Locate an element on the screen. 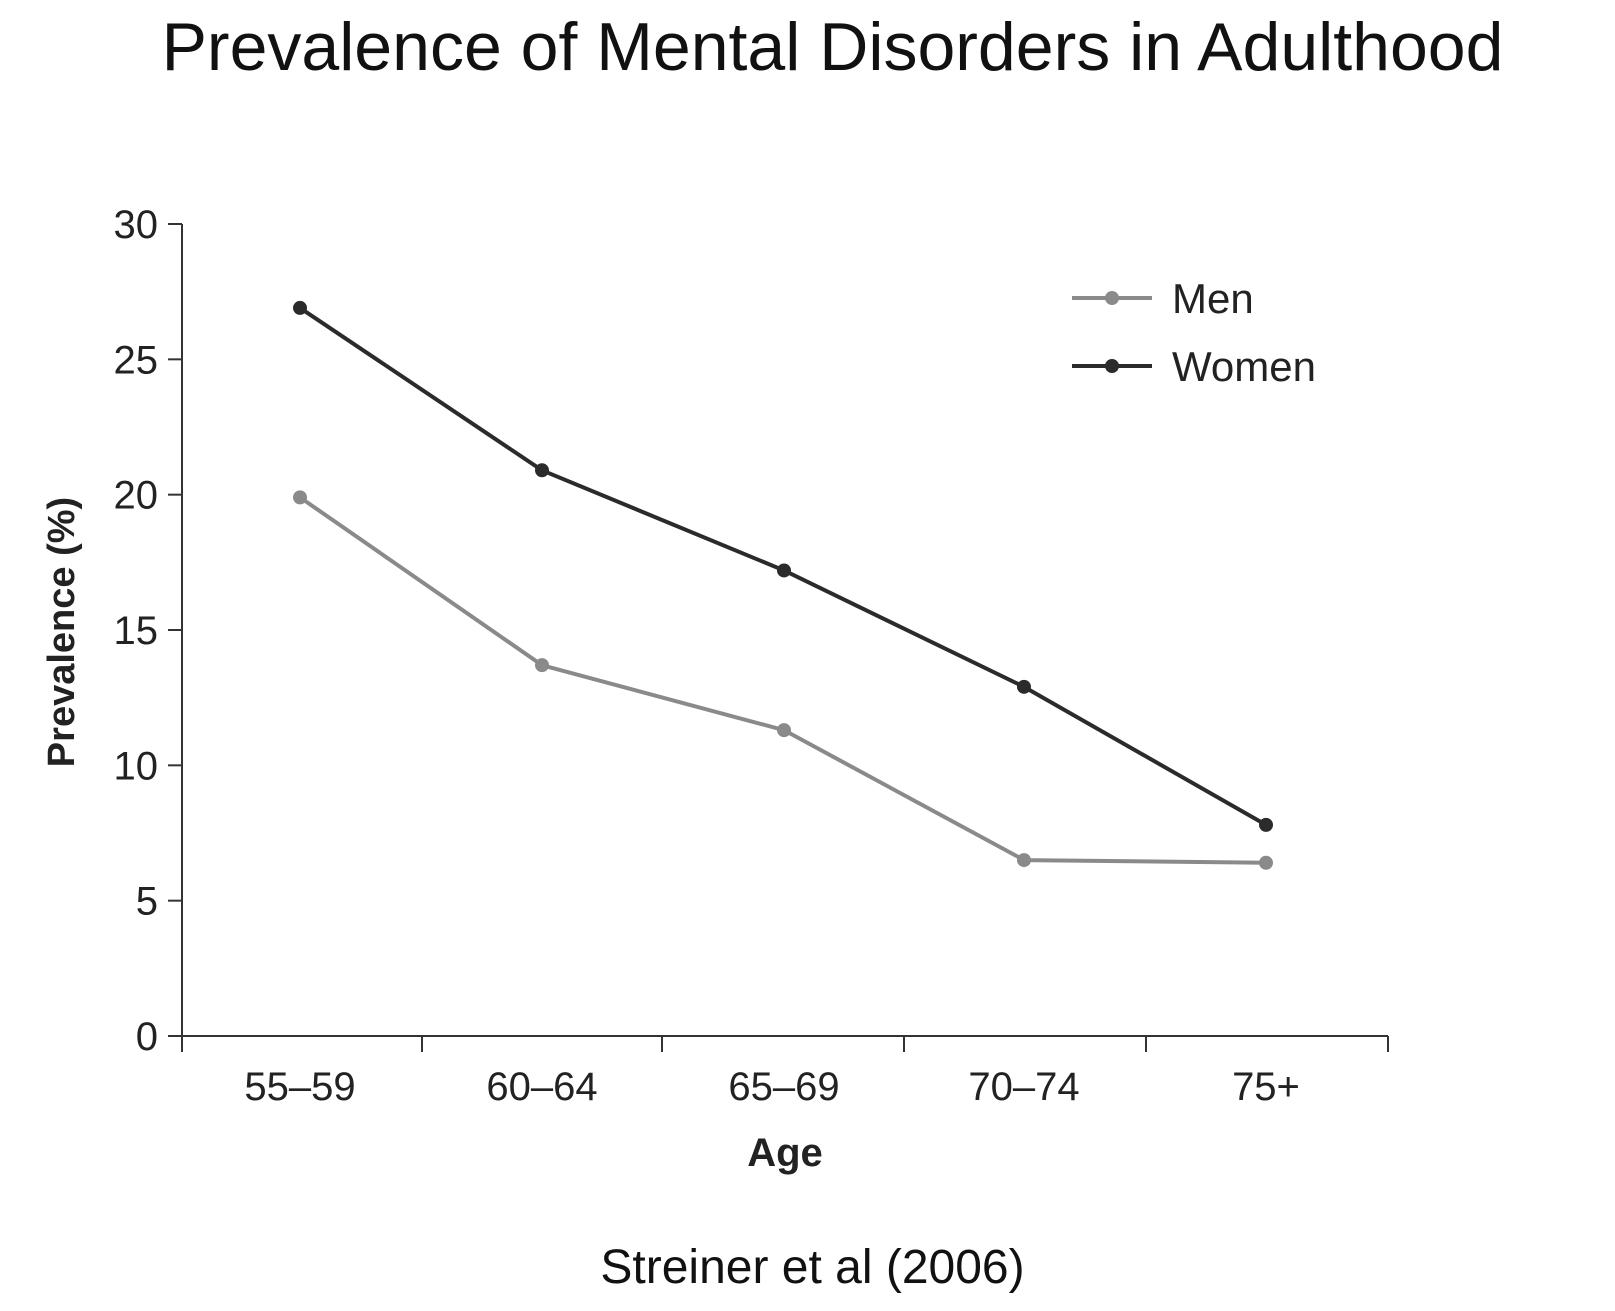  legend-marker-women is located at coordinates (1112, 366).